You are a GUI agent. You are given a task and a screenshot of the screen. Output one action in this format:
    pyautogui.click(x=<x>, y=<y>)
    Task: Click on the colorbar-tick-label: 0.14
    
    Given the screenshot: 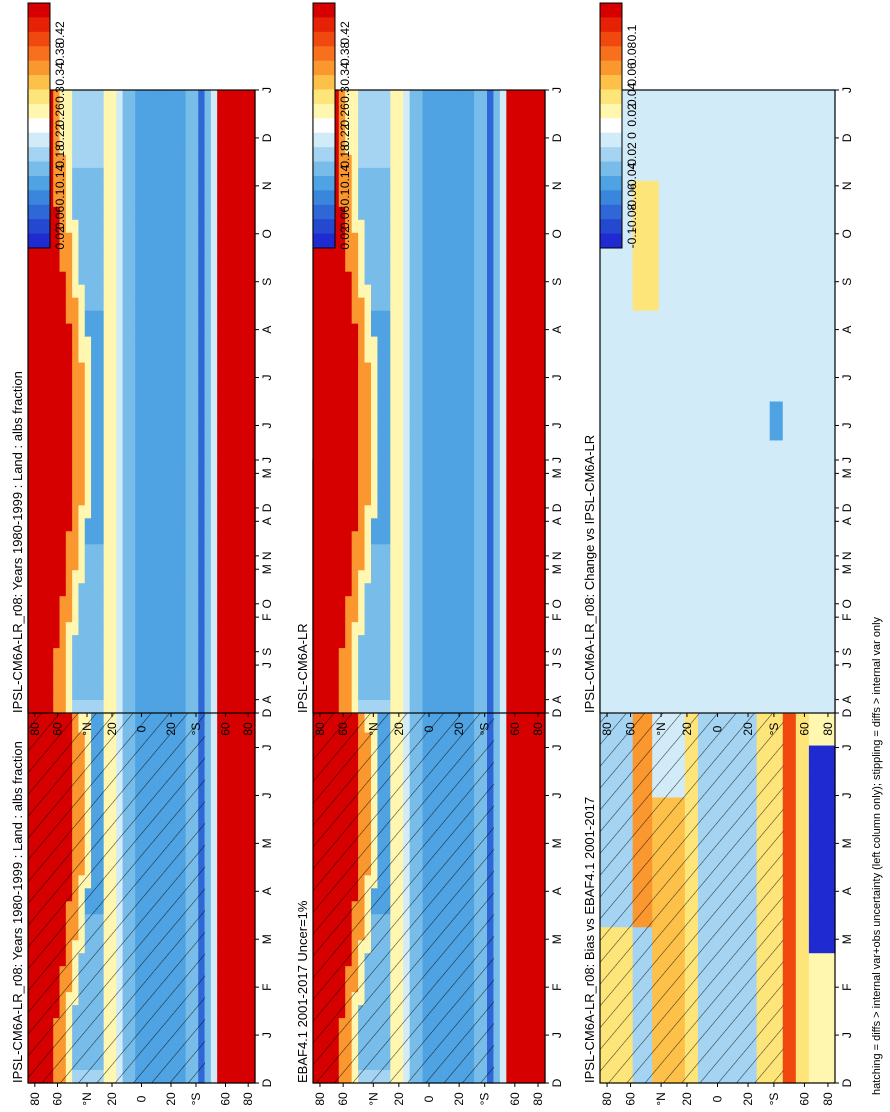 What is the action you would take?
    pyautogui.click(x=60, y=176)
    